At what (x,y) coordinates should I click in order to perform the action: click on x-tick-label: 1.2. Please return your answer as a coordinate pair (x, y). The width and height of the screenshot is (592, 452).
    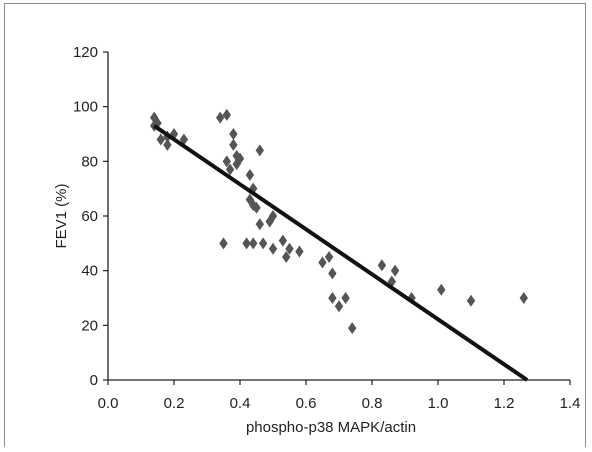
    Looking at the image, I should click on (504, 403).